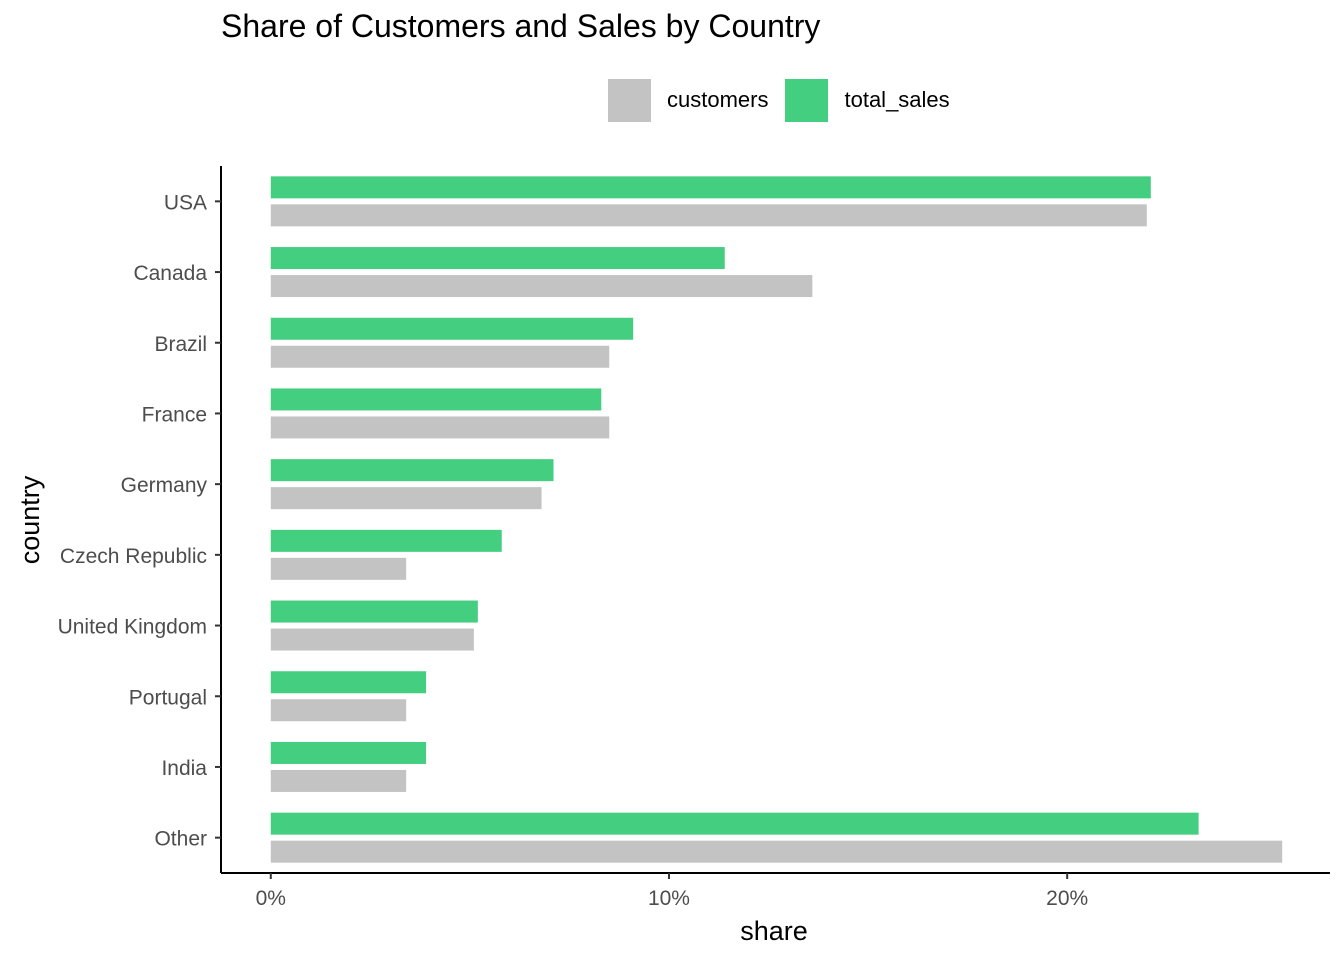 The width and height of the screenshot is (1344, 960). I want to click on legend: customers total_sales, so click(787, 100).